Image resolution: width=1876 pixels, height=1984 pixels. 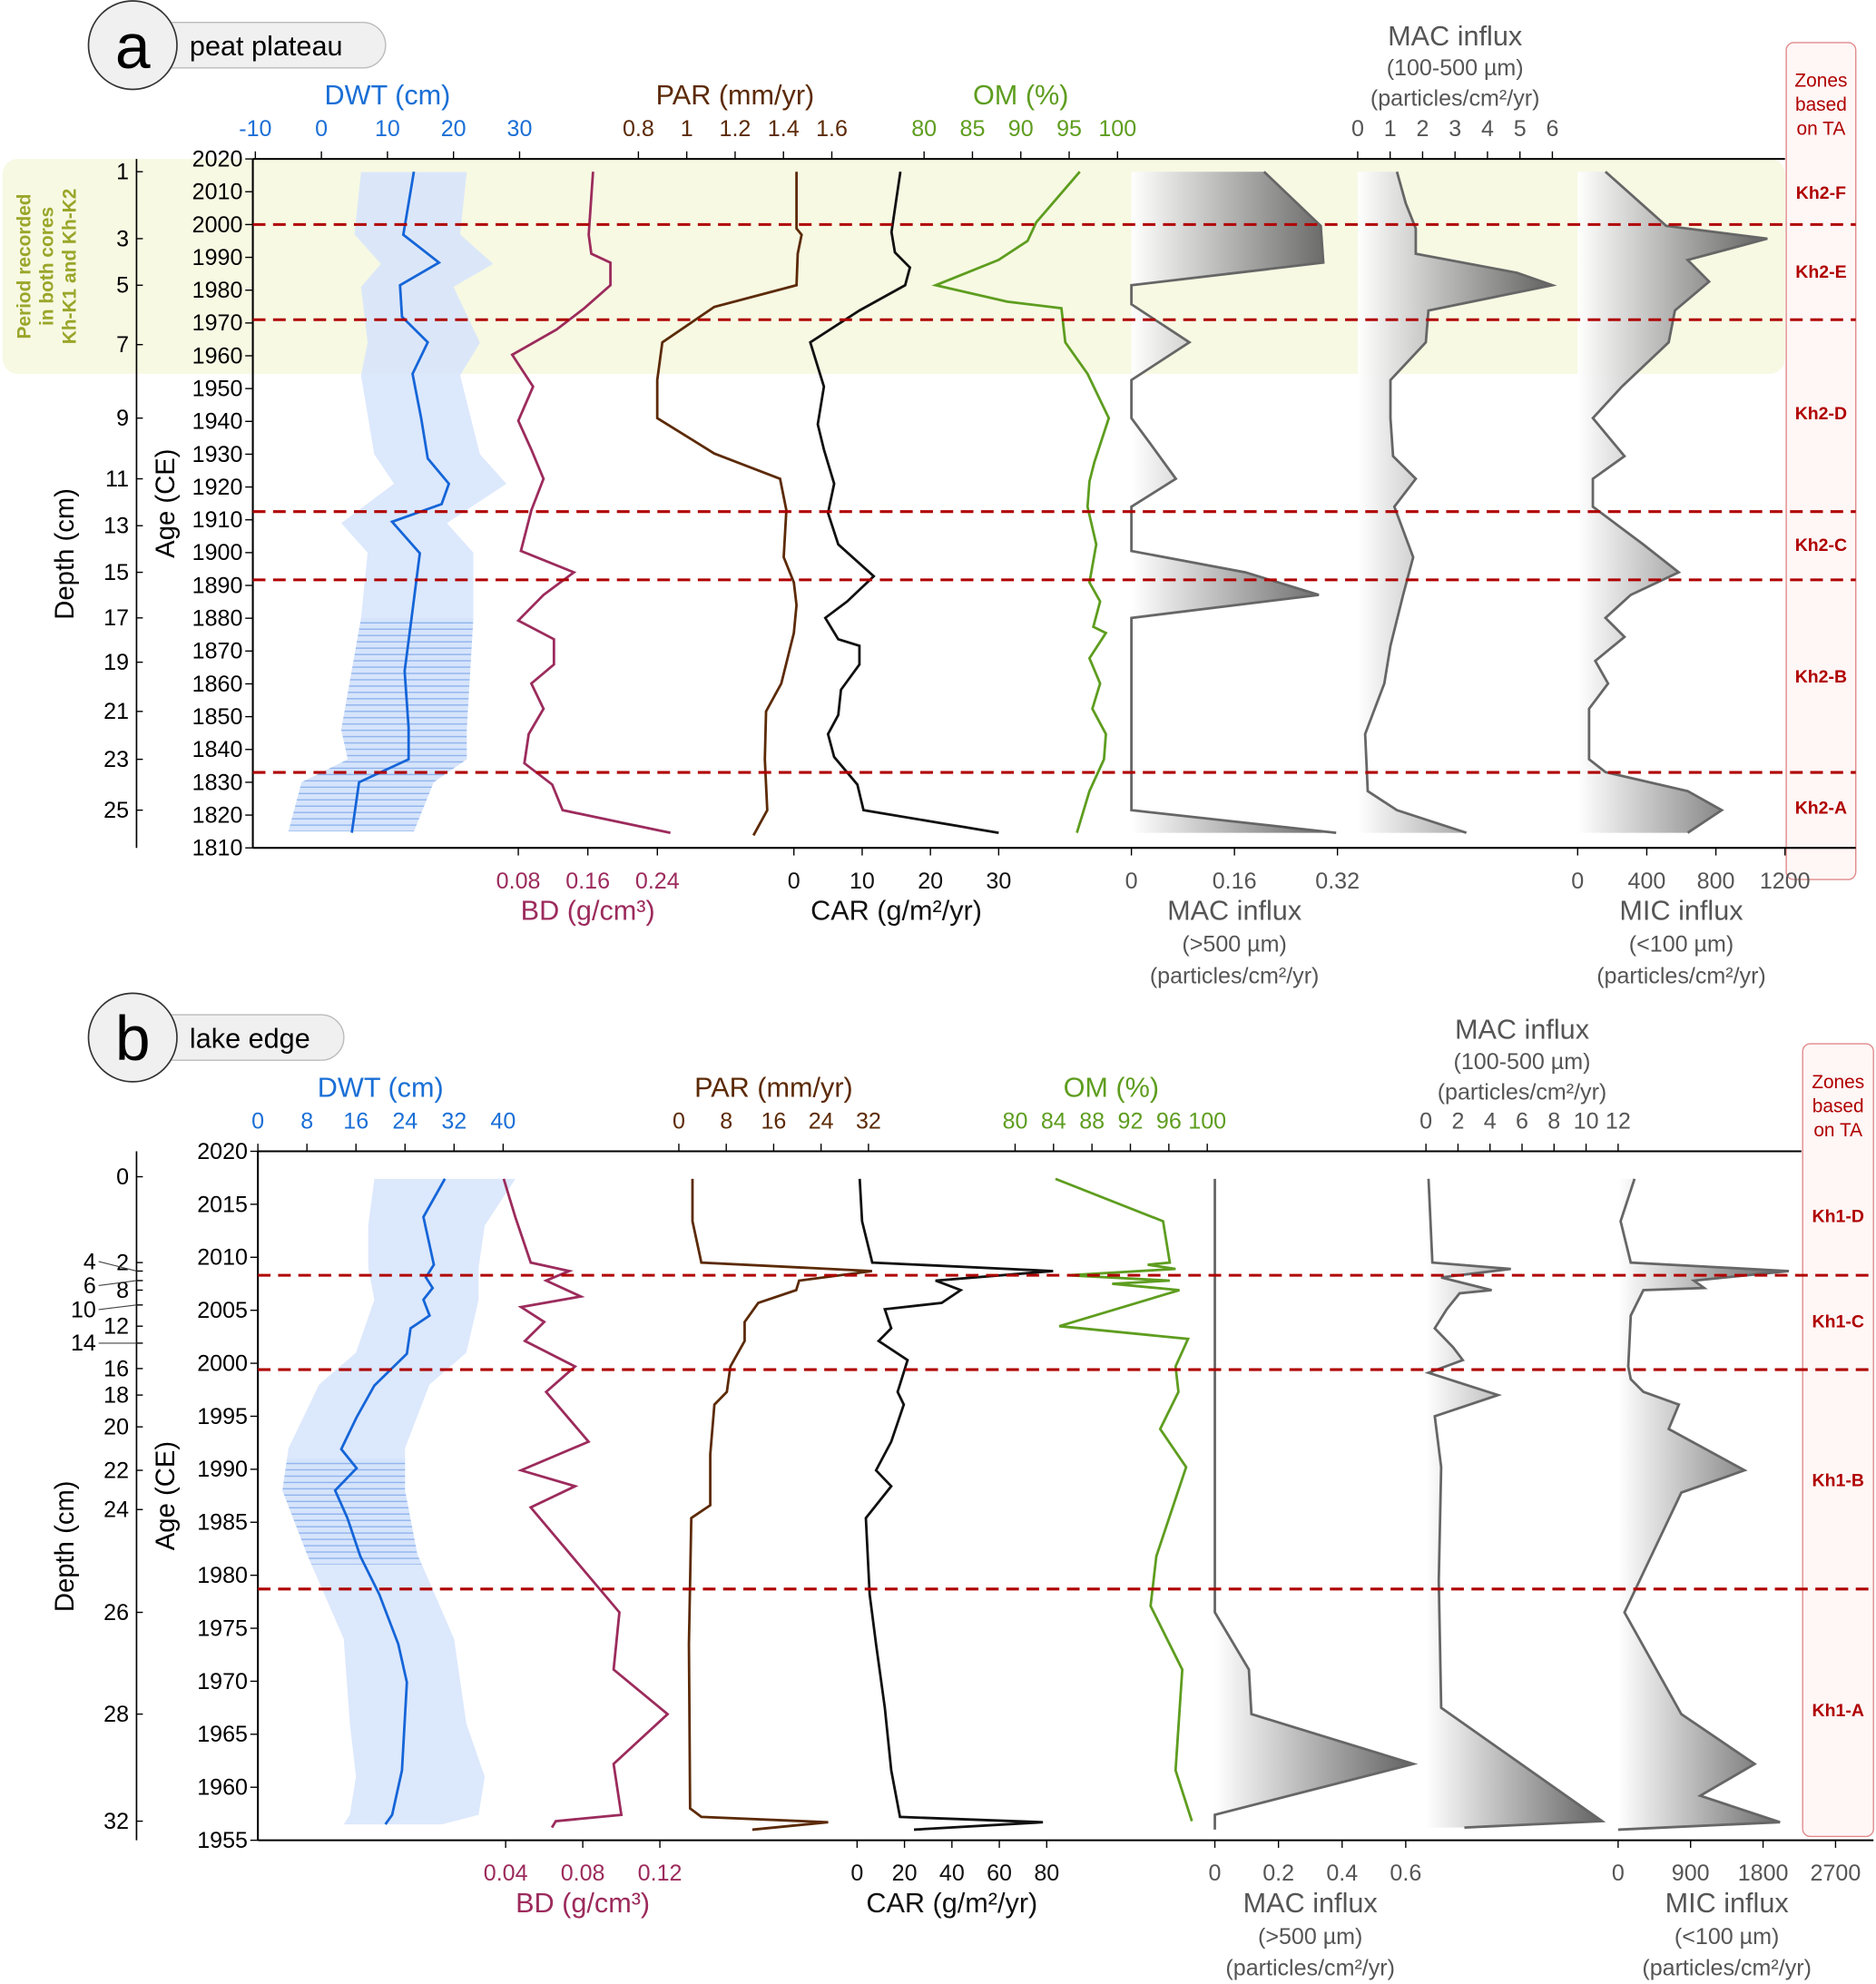 I want to click on dwt-tick-label: 10, so click(x=387, y=129).